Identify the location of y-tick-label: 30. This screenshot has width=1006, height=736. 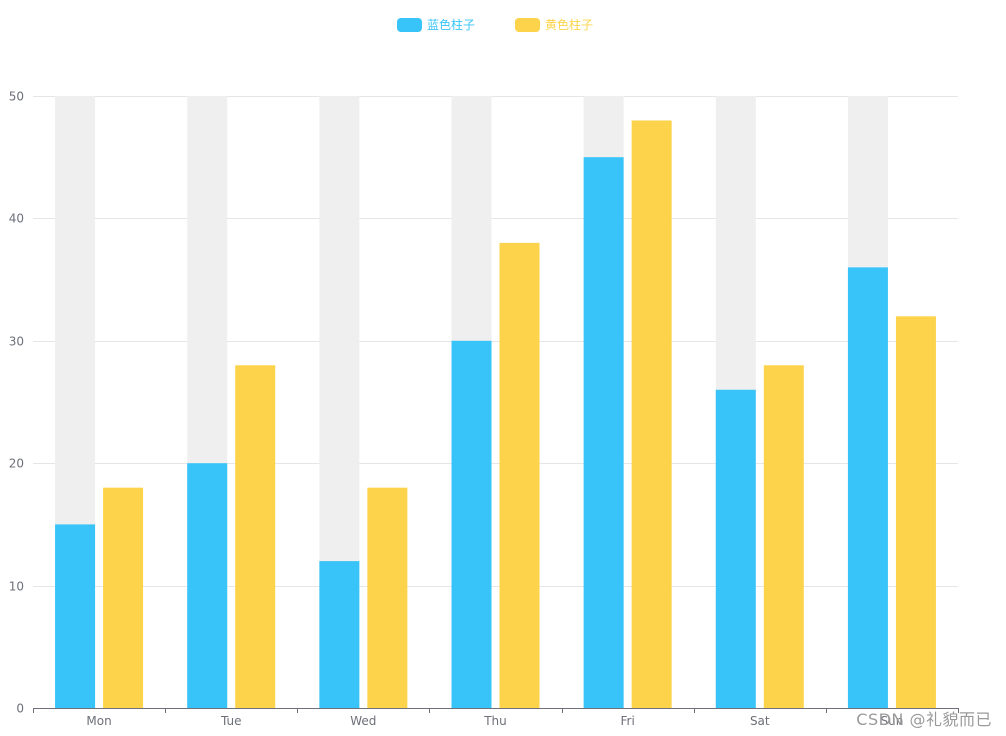
(16, 342).